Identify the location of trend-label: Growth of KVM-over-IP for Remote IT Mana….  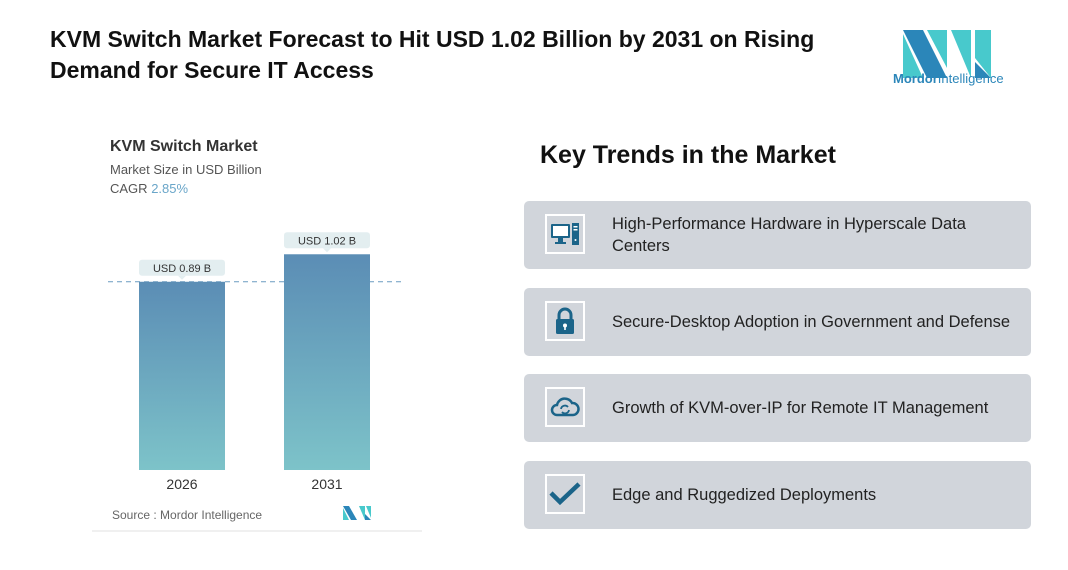
(800, 408).